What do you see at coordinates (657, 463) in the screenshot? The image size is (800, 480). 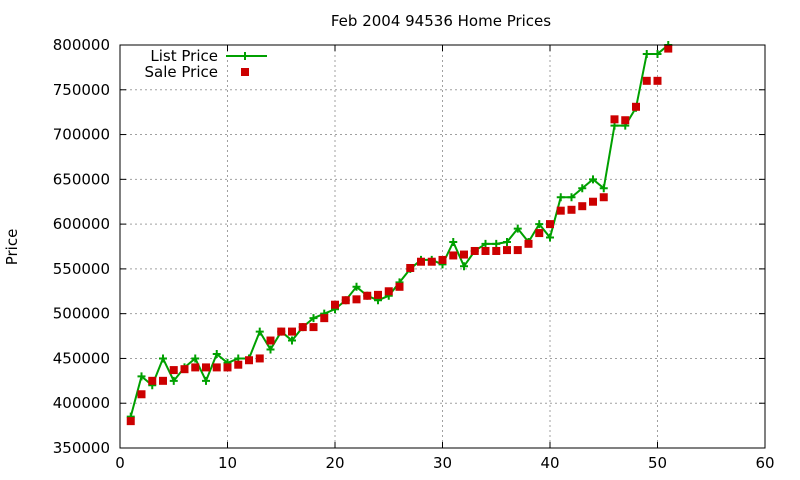 I see `x-tick-label: 50` at bounding box center [657, 463].